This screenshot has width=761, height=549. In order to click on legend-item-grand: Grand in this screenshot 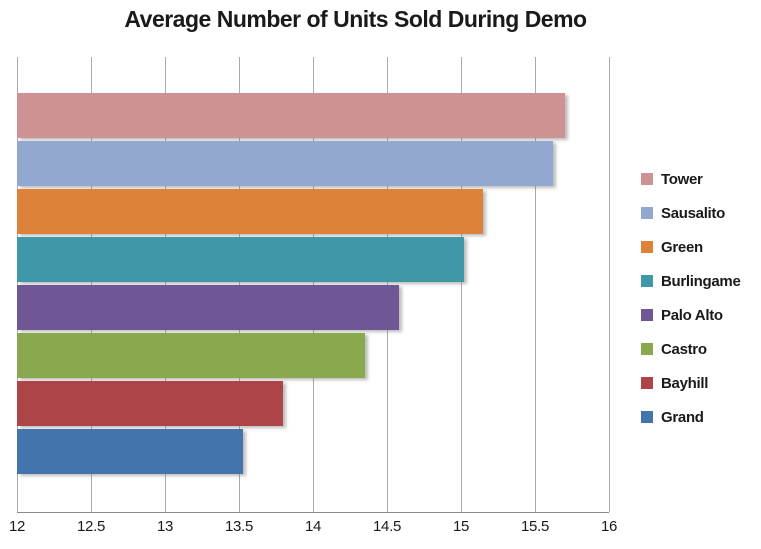, I will do `click(701, 417)`.